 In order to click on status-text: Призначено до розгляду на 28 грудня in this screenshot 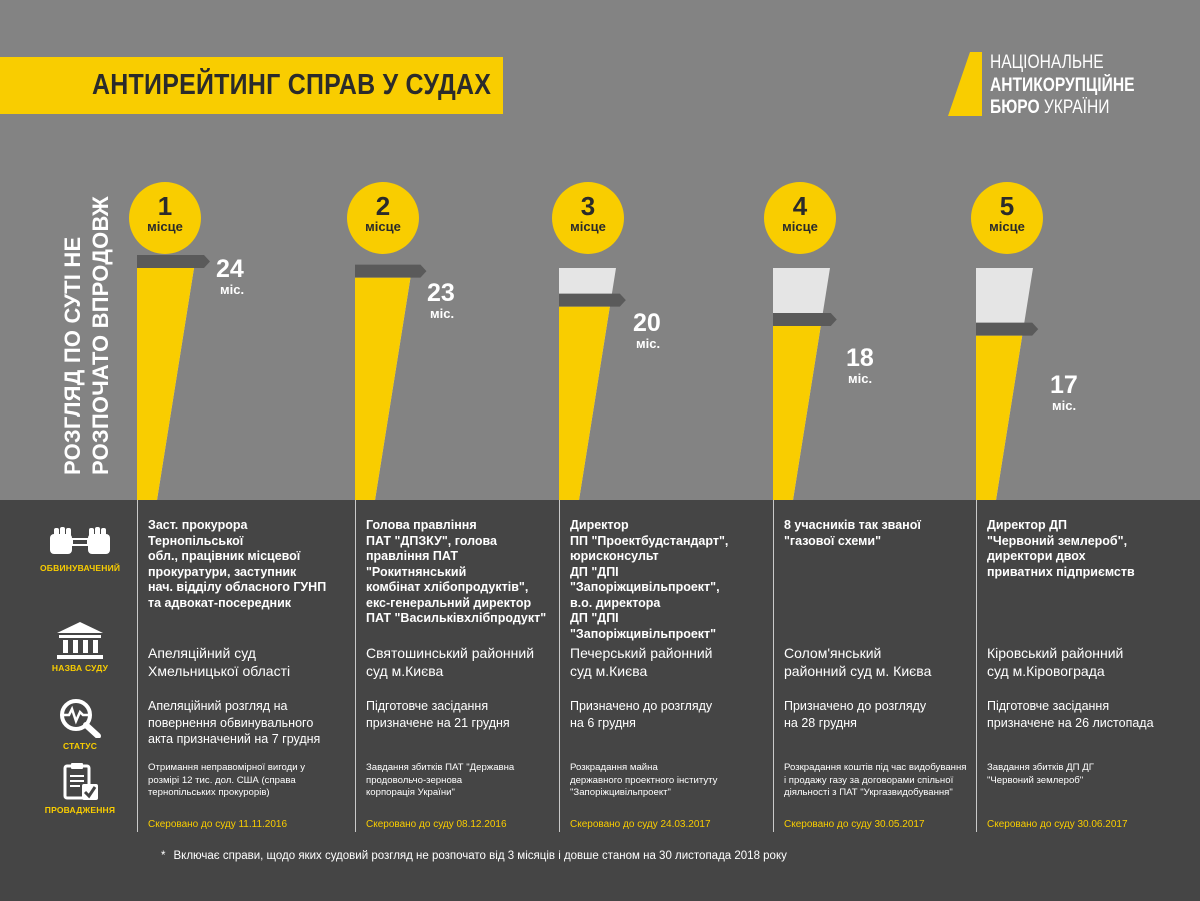, I will do `click(855, 714)`.